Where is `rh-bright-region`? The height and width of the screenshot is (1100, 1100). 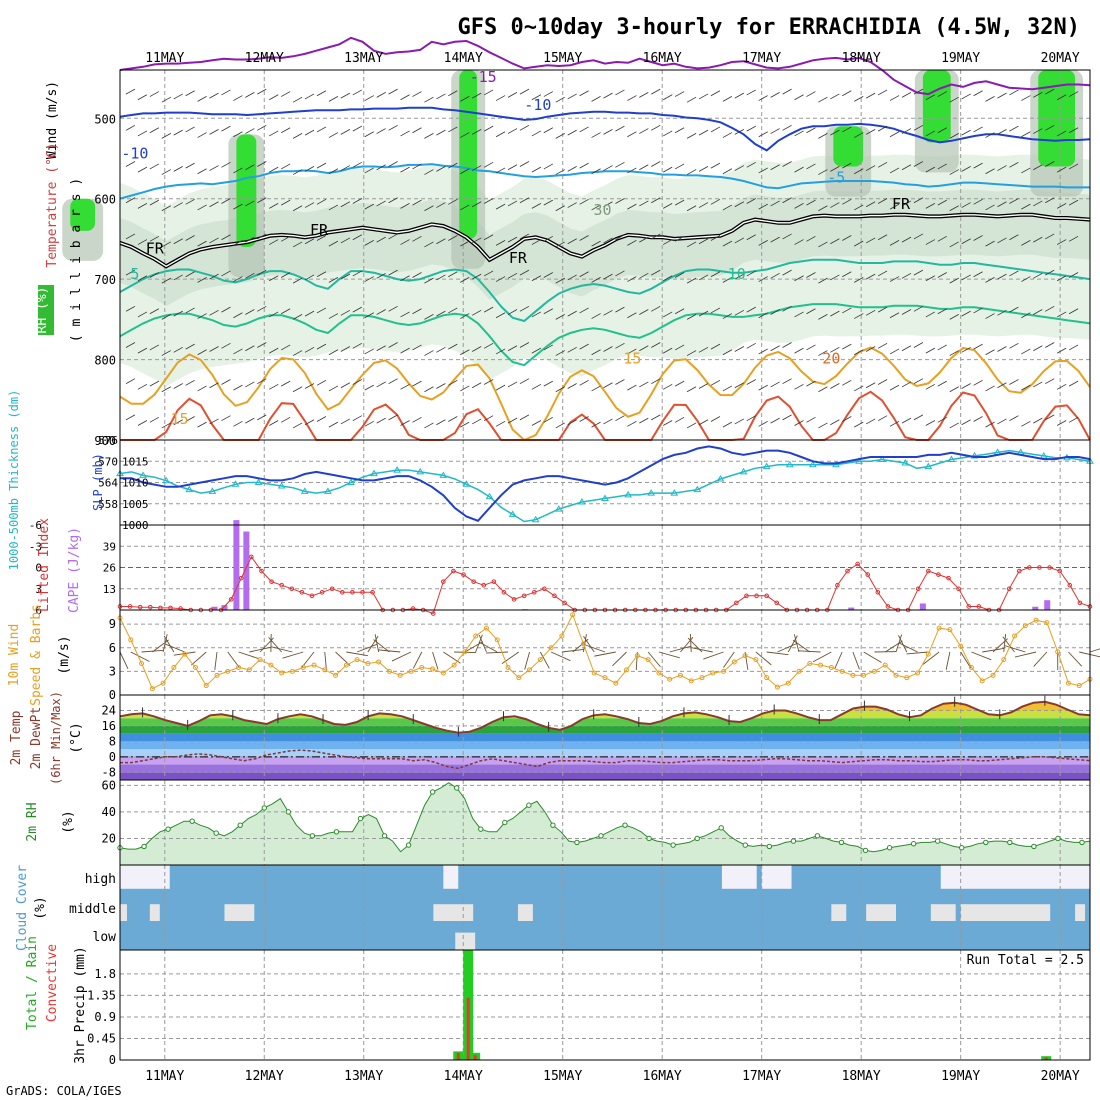
rh-bright-region is located at coordinates (246, 190).